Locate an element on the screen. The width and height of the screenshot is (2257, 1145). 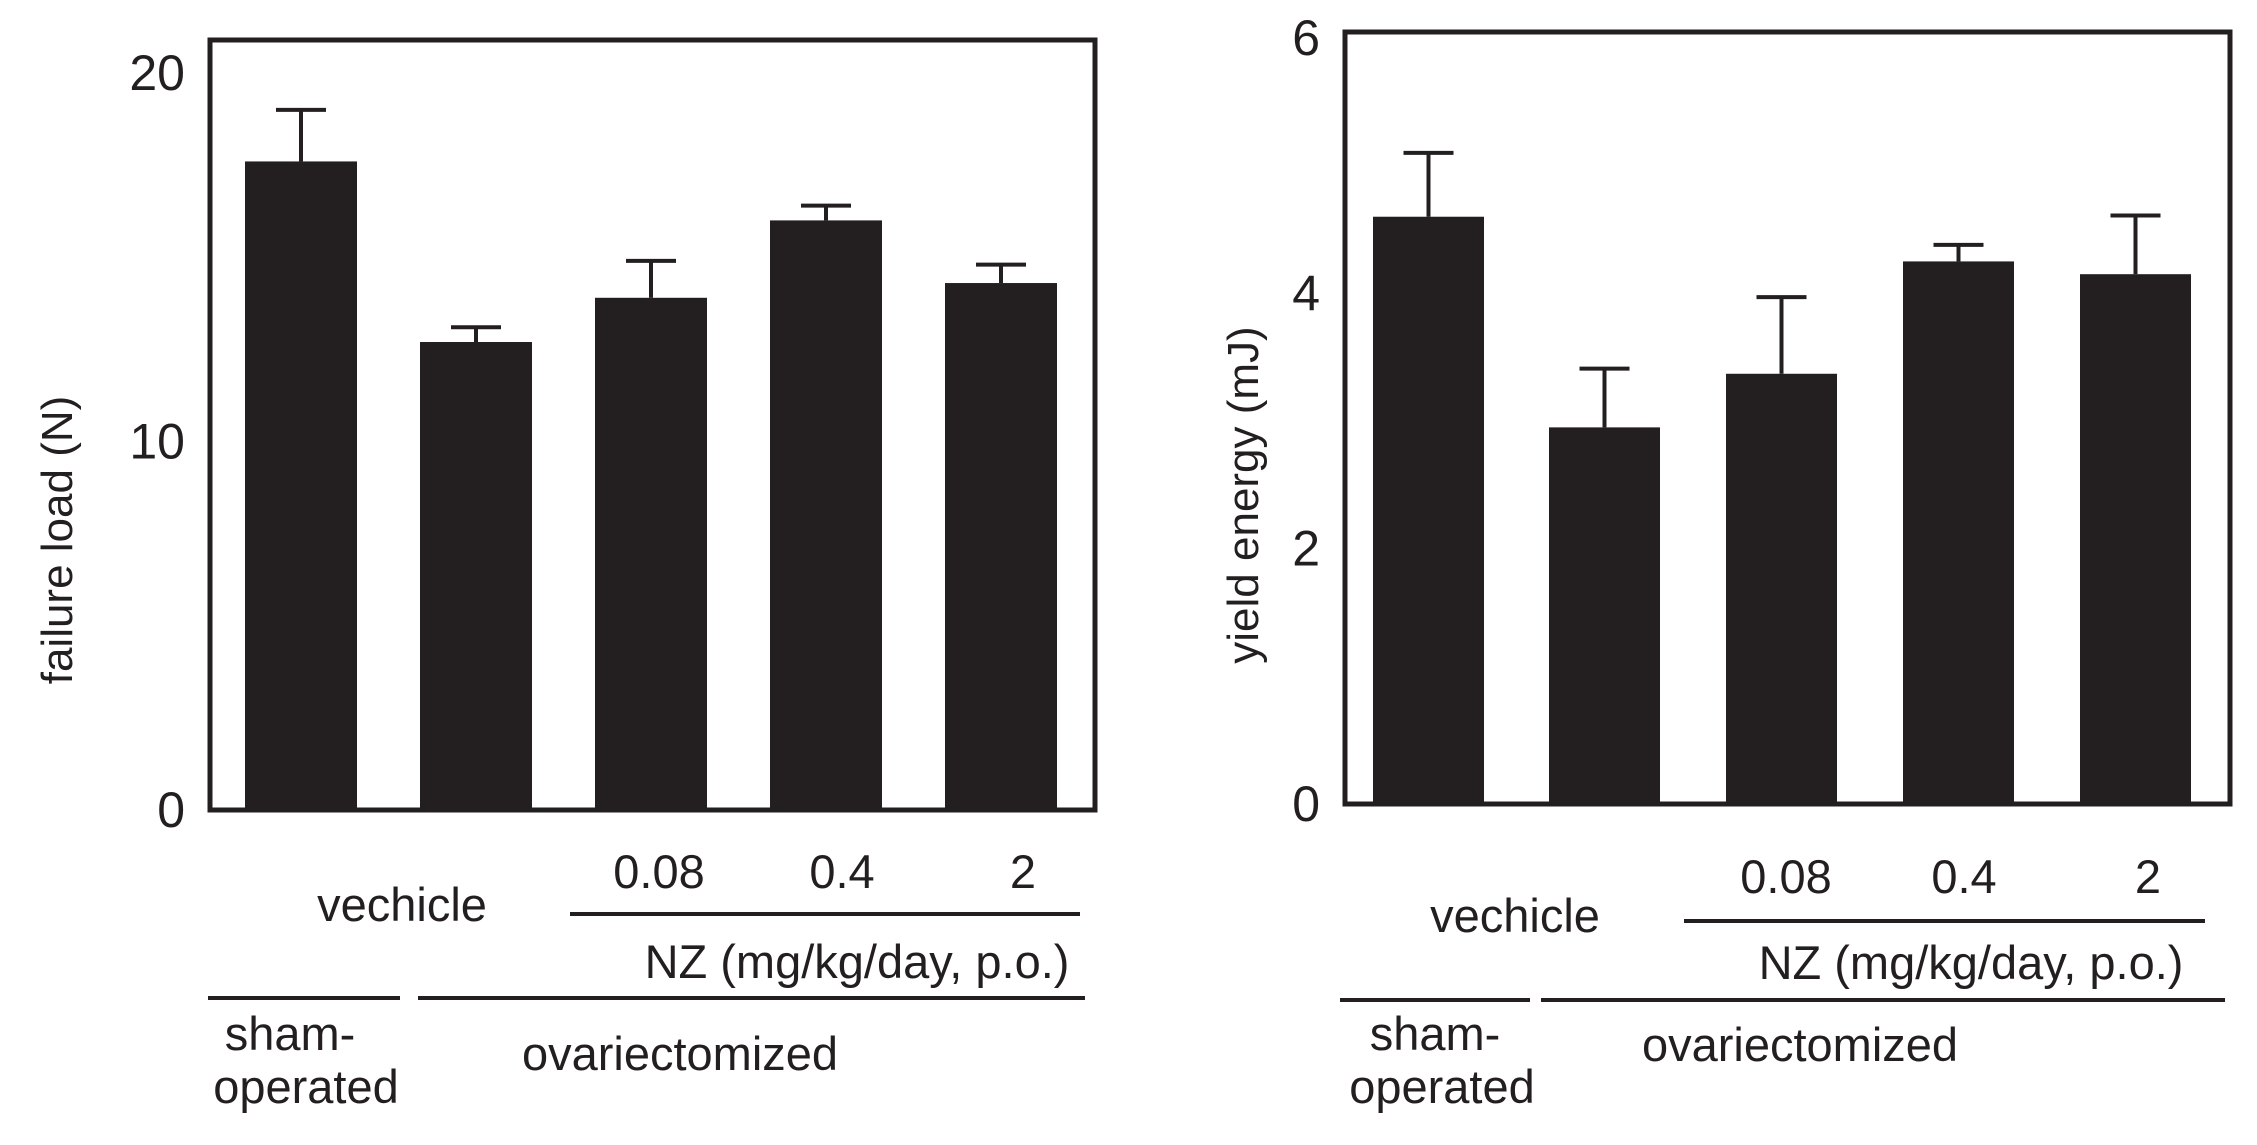
y-tick-label: 10 is located at coordinates (157, 442).